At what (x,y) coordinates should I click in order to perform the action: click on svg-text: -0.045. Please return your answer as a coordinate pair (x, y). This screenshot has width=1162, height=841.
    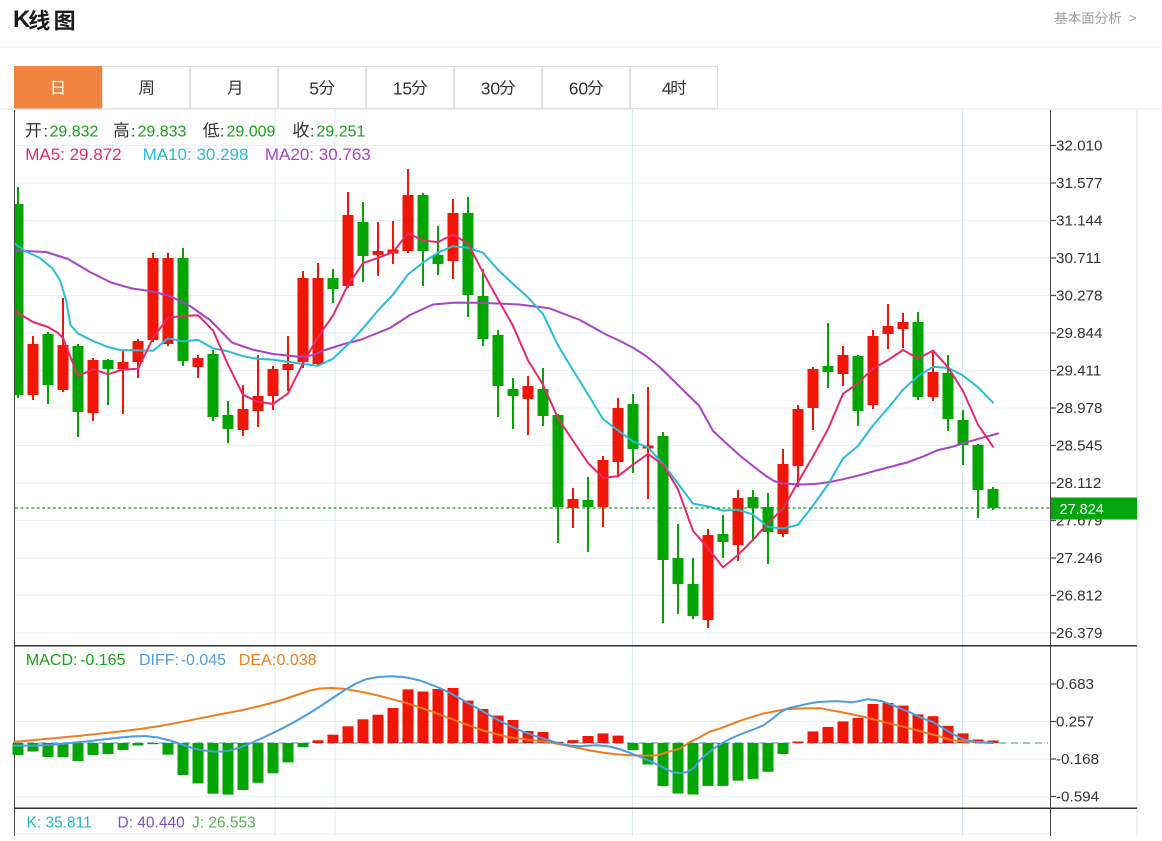
    Looking at the image, I should click on (203, 660).